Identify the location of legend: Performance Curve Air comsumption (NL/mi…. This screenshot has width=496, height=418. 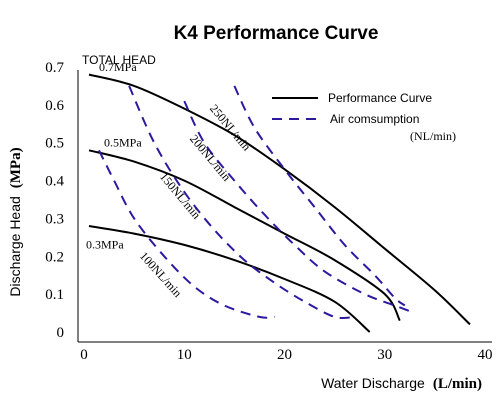
(364, 117).